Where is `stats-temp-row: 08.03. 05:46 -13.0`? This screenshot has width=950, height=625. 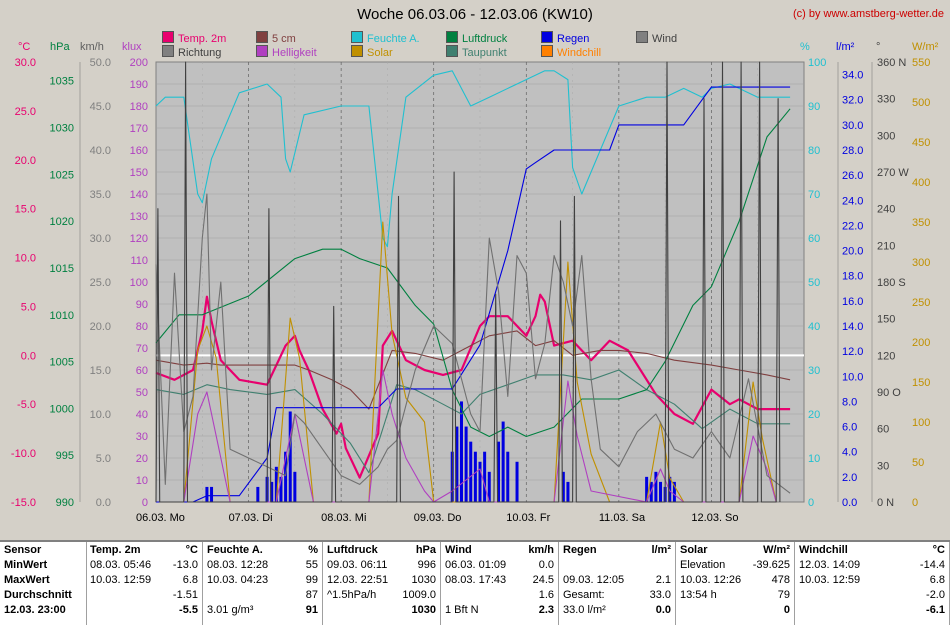
stats-temp-row: 08.03. 05:46 -13.0 is located at coordinates (144, 565).